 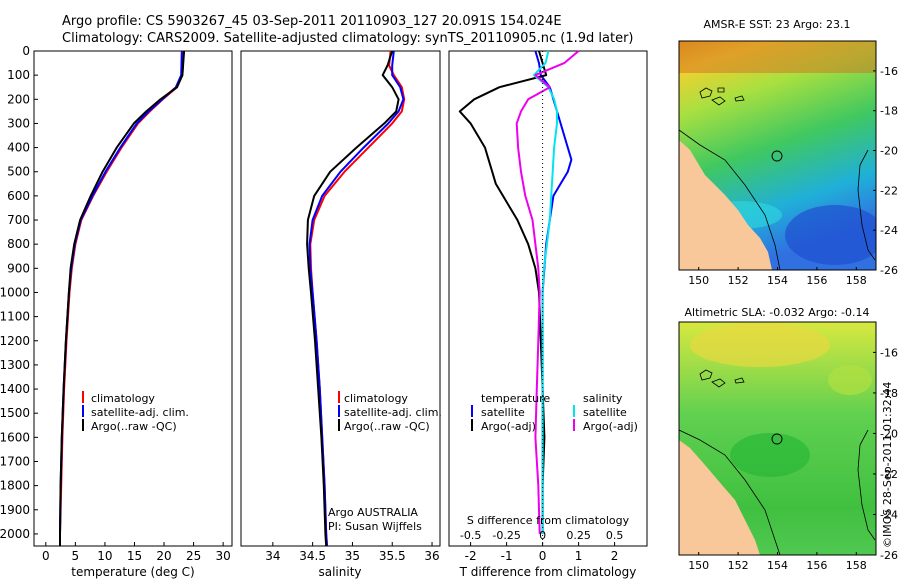 I want to click on s-tick-label: -0.5, so click(x=470, y=535).